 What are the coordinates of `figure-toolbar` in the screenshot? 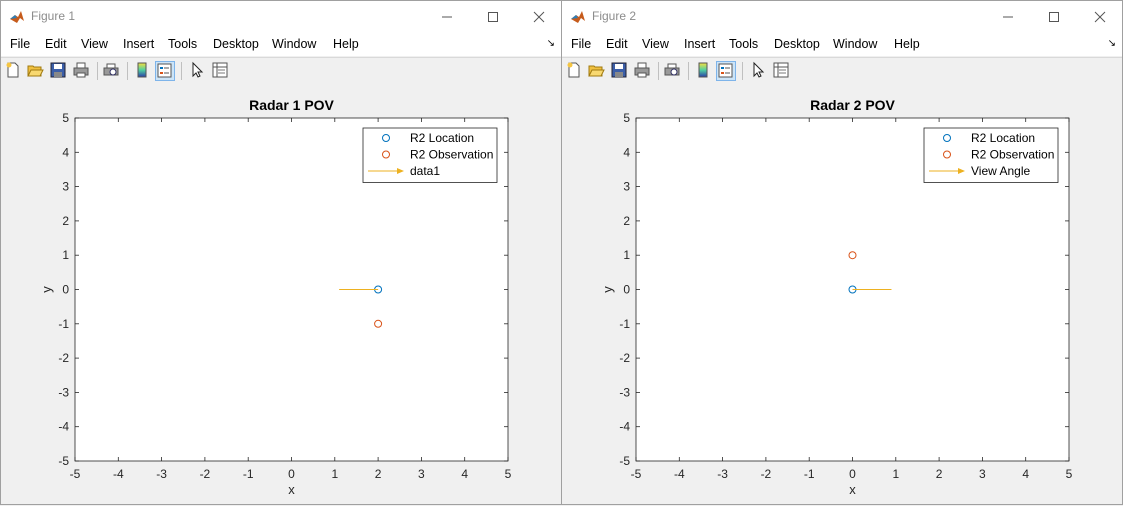 It's located at (842, 71).